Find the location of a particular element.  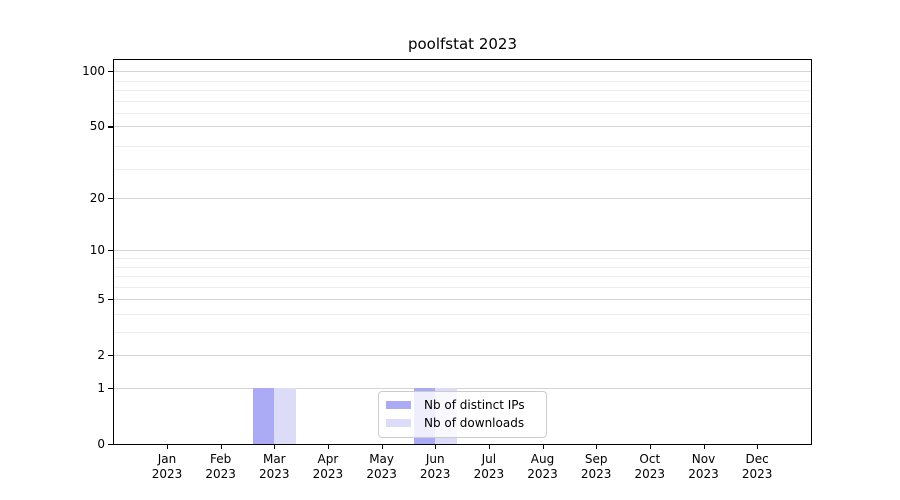

x-tick-label: Jul 2023 is located at coordinates (489, 467).